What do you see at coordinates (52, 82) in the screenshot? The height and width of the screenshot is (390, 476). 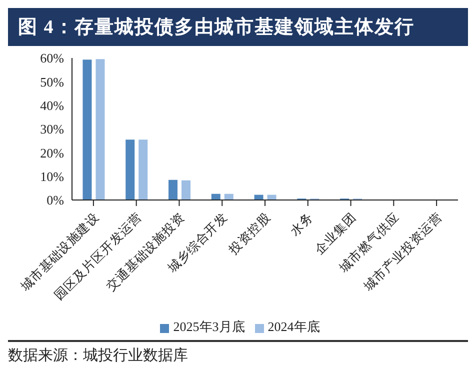 I see `y-tick-label: 50%` at bounding box center [52, 82].